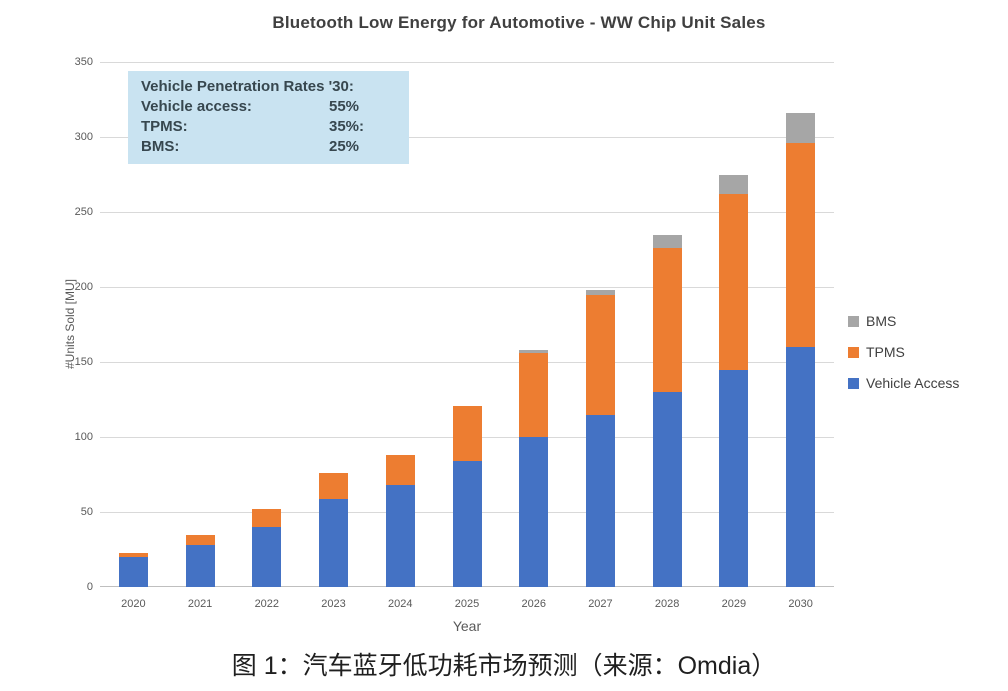 This screenshot has width=1008, height=691. What do you see at coordinates (533, 604) in the screenshot?
I see `x-tick-label: 2026` at bounding box center [533, 604].